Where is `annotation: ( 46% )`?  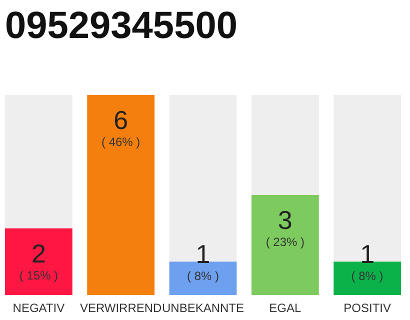 annotation: ( 46% ) is located at coordinates (121, 142).